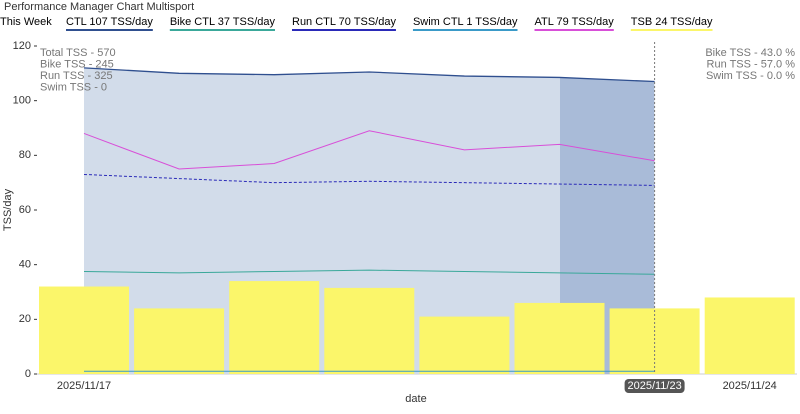  I want to click on legend-label: ATL 79 TSS/day, so click(575, 22).